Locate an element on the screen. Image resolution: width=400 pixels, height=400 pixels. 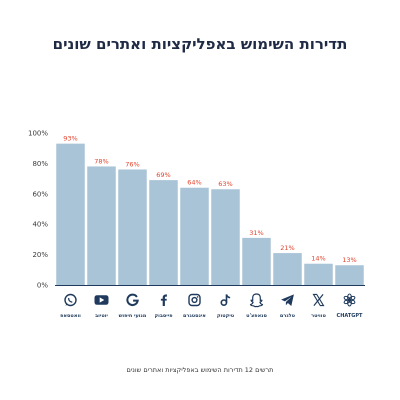
youtube-icon is located at coordinates (101, 300).